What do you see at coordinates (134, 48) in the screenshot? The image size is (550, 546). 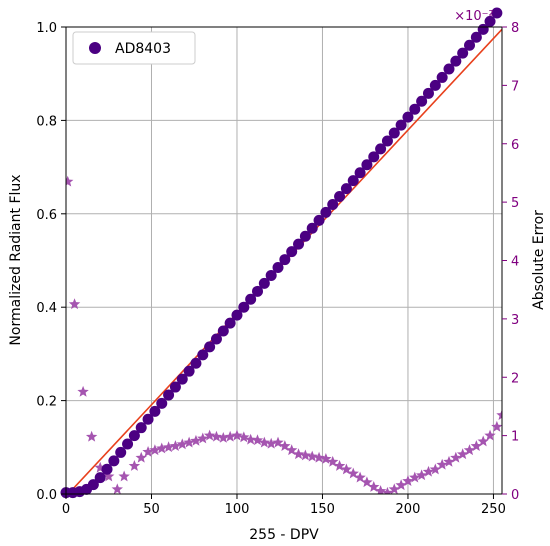 I see `legend: AD8403` at bounding box center [134, 48].